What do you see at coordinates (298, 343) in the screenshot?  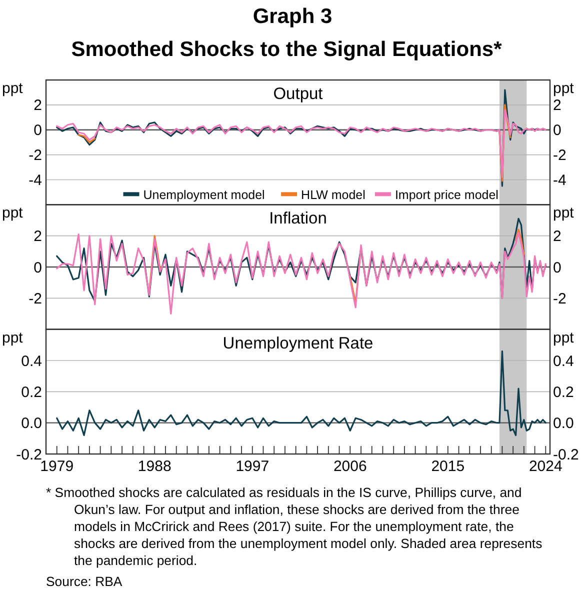 I see `chart-title: Unemployment Rate` at bounding box center [298, 343].